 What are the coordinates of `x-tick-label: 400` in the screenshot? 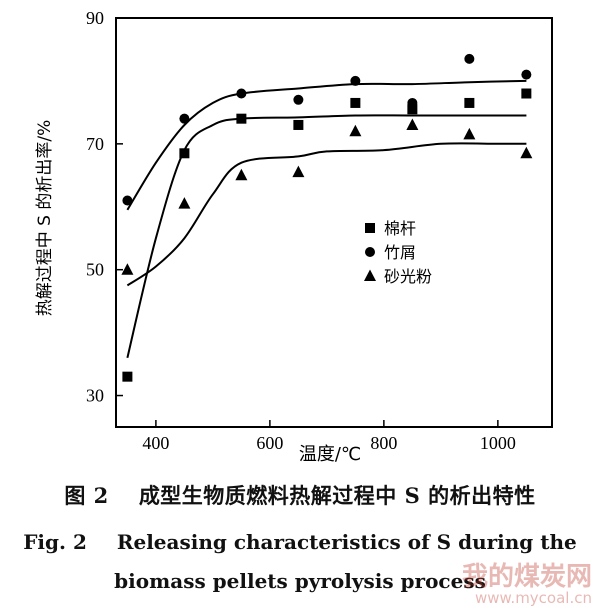 It's located at (155, 443).